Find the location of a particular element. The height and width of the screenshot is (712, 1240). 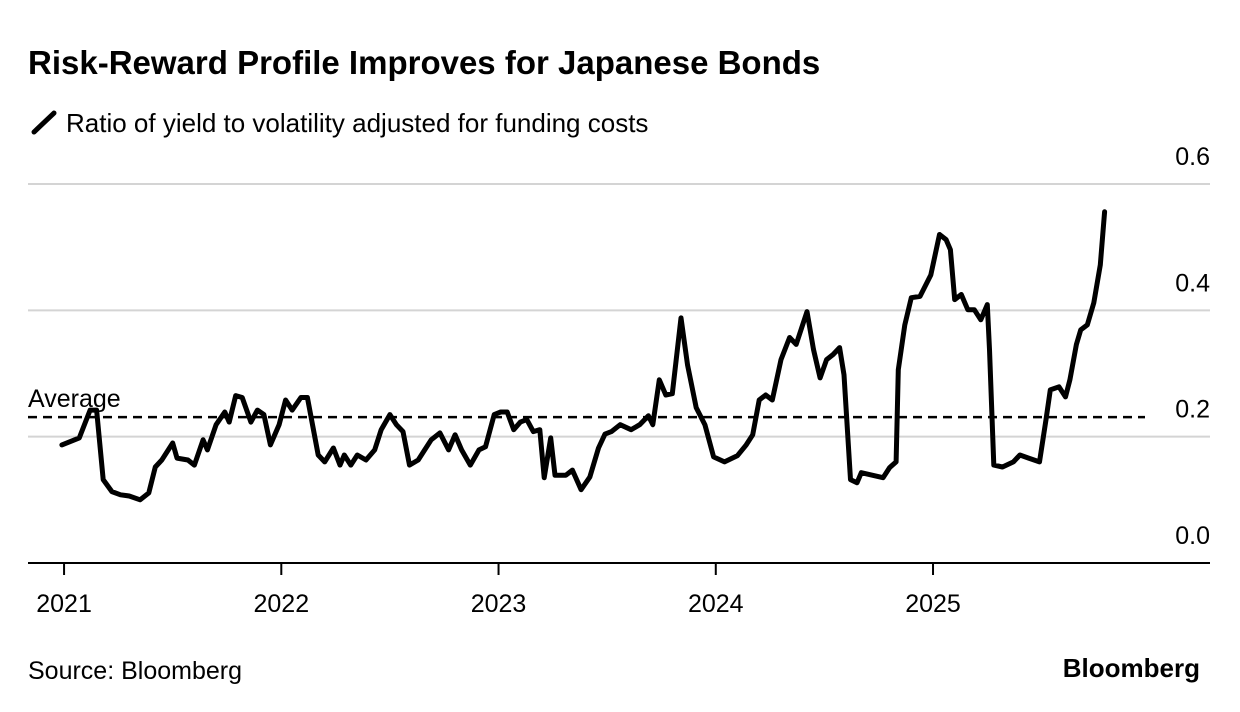

x-tick-label: 2022 is located at coordinates (281, 604).